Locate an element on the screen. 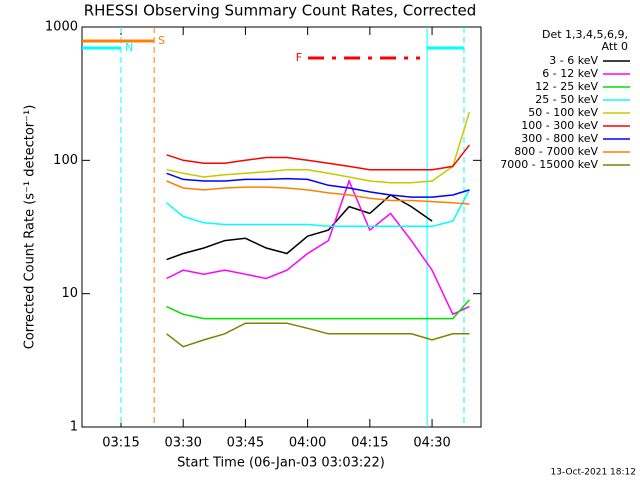 This screenshot has height=480, width=640. y-tick-label: 10 is located at coordinates (69, 293).